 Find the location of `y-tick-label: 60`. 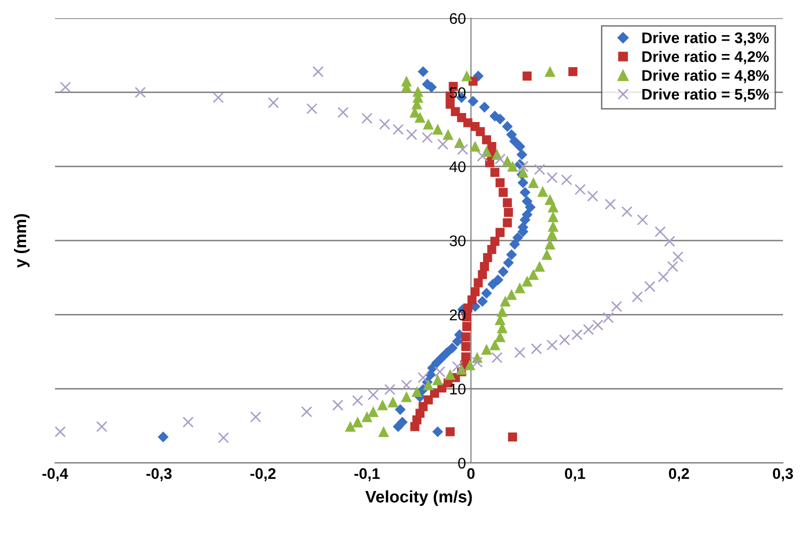

y-tick-label: 60 is located at coordinates (458, 18).